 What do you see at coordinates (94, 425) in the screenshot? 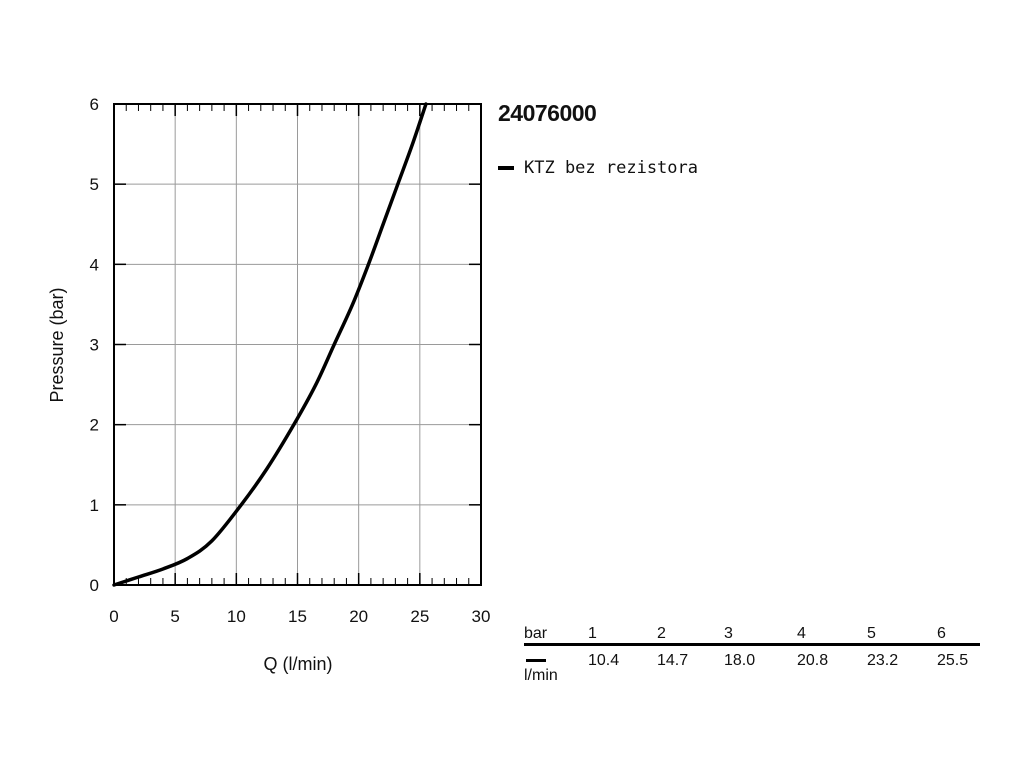
I see `y-tick-label: 2` at bounding box center [94, 425].